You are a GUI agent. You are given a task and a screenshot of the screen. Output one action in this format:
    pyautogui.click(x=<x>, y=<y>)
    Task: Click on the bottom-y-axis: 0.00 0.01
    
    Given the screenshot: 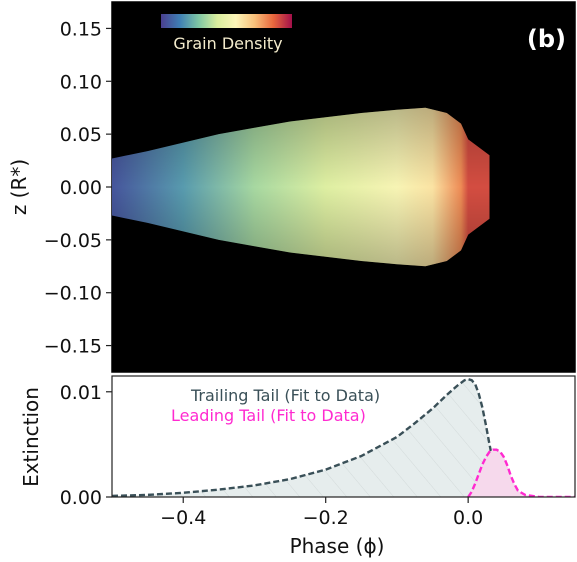 What is the action you would take?
    pyautogui.click(x=86, y=445)
    